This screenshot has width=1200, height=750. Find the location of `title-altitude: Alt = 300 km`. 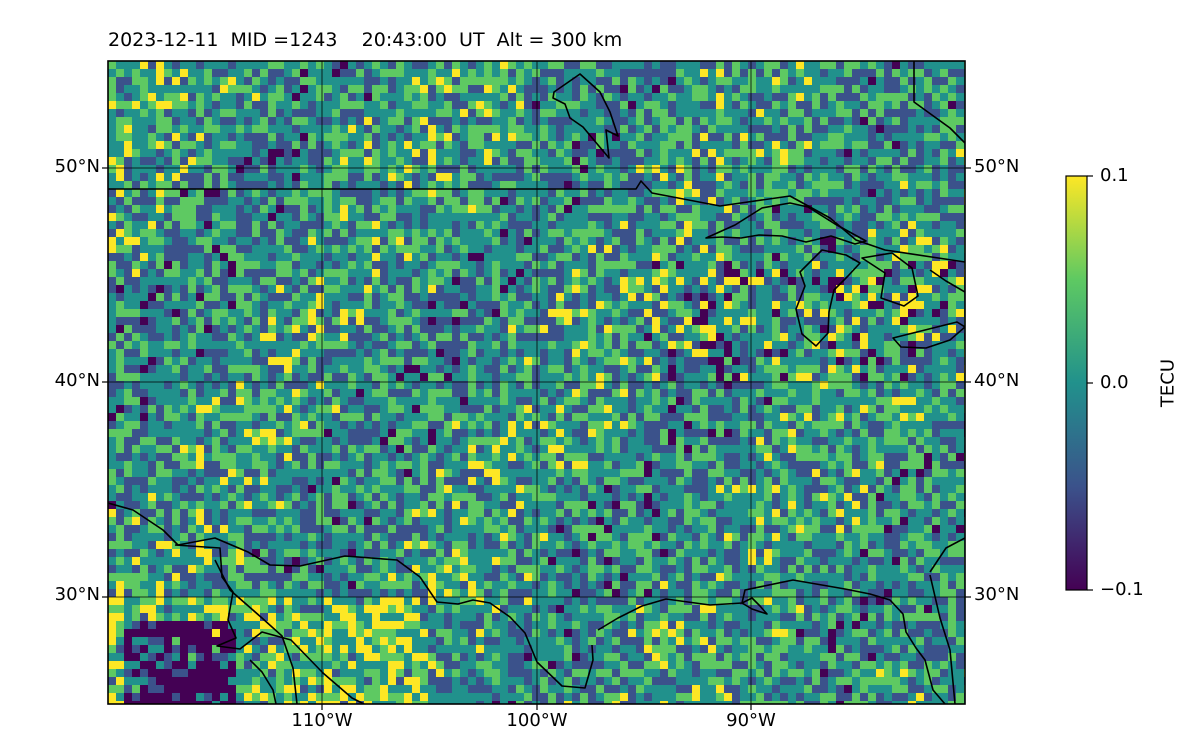

title-altitude: Alt = 300 km is located at coordinates (559, 40).